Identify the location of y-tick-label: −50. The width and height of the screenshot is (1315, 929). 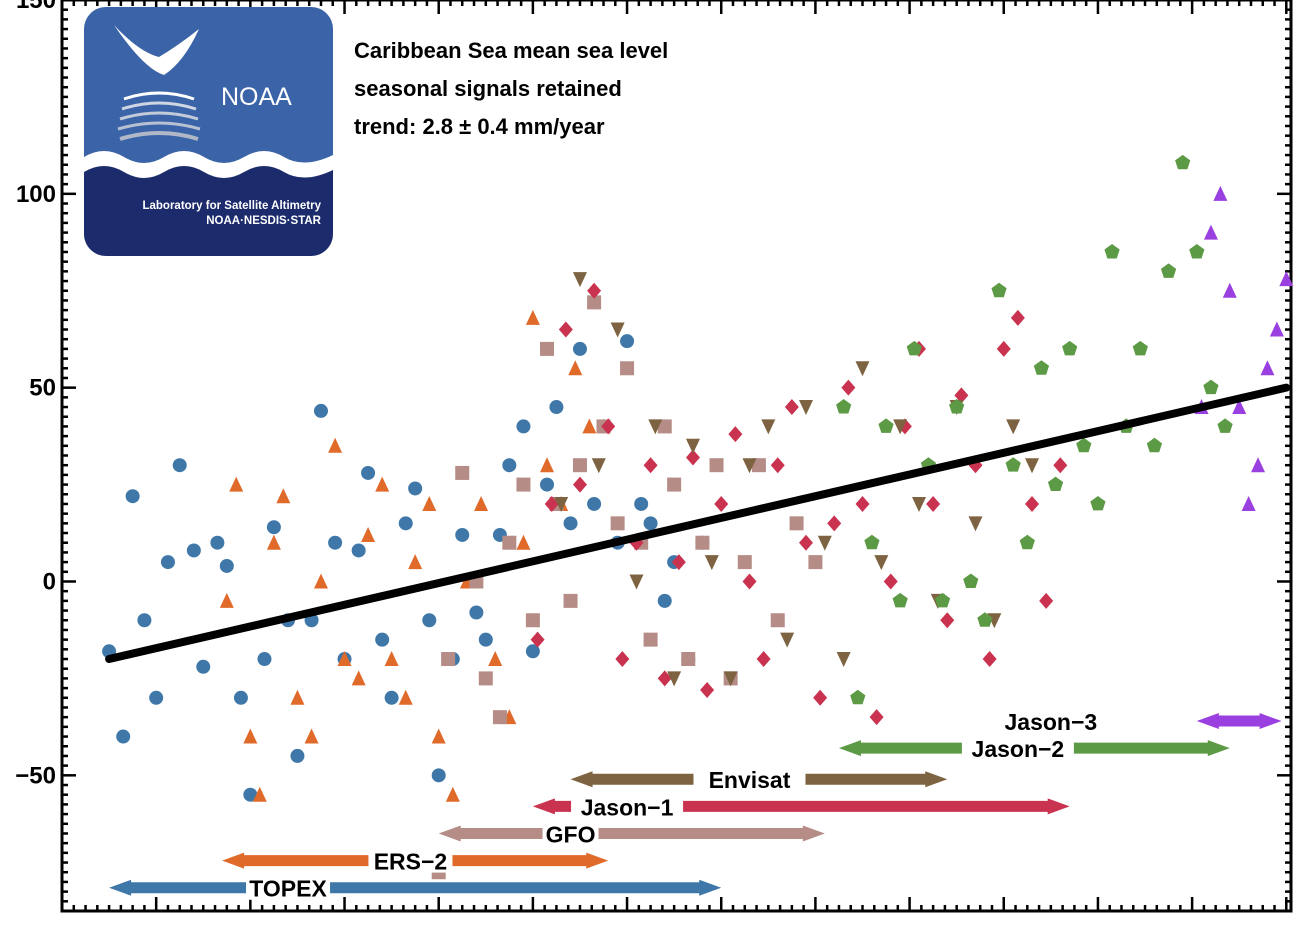
(35, 775).